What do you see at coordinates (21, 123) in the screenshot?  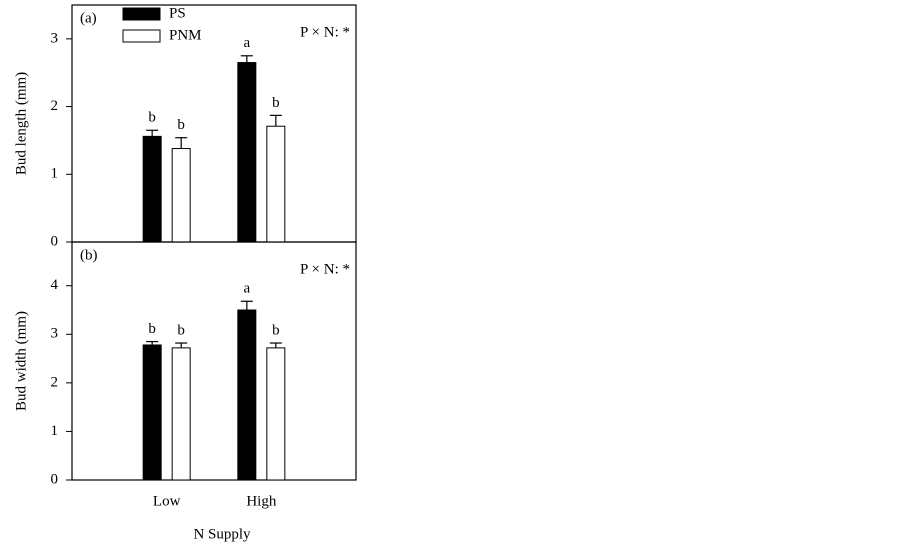 I see `y-axis-label: Bud length (mm)` at bounding box center [21, 123].